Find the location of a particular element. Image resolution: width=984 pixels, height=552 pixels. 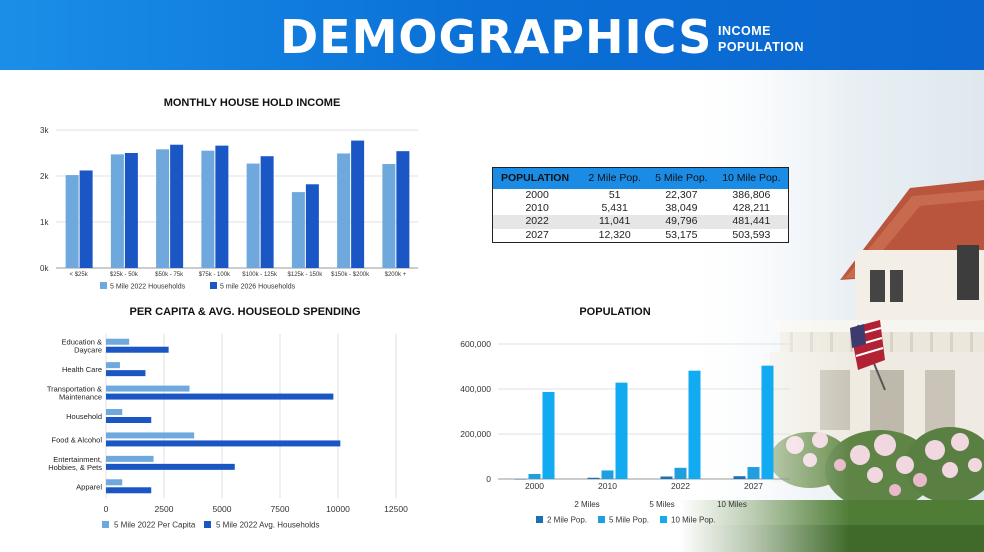

page-title: DEMOGRAPHICS is located at coordinates (496, 37).